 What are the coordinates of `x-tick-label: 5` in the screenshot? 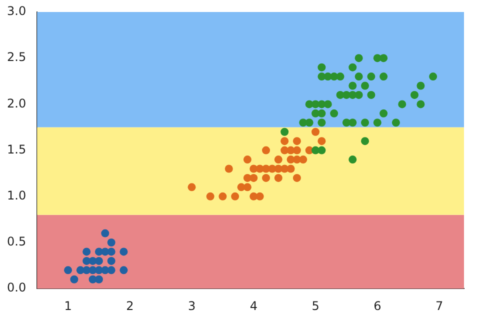 It's located at (316, 305).